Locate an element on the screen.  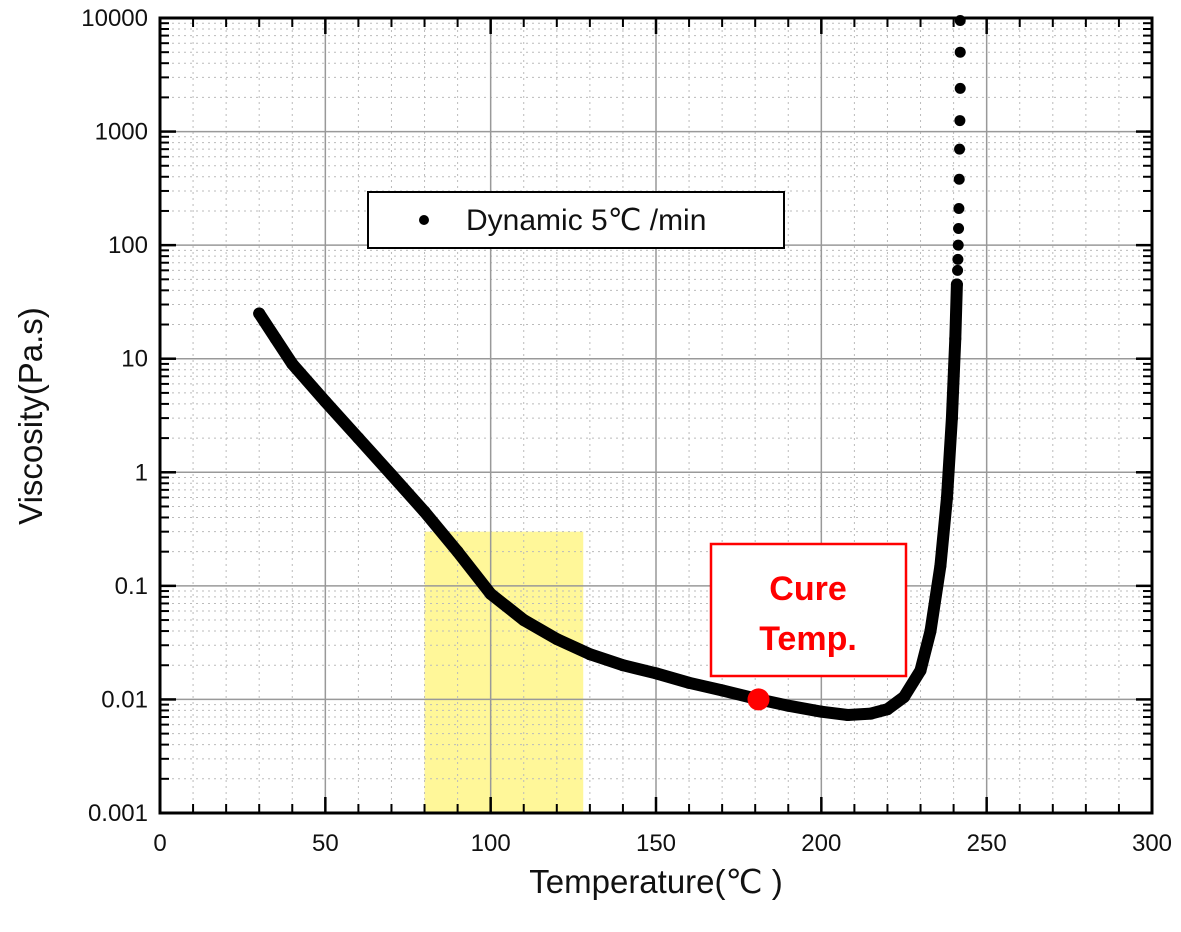
x-tick-label: 250 is located at coordinates (987, 843).